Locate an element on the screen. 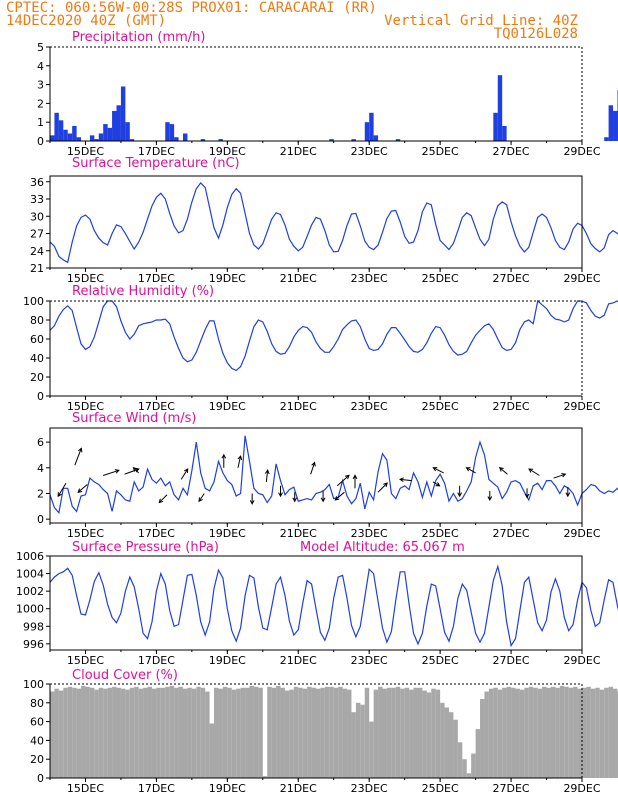  y-tick-label: 80 is located at coordinates (37, 703).